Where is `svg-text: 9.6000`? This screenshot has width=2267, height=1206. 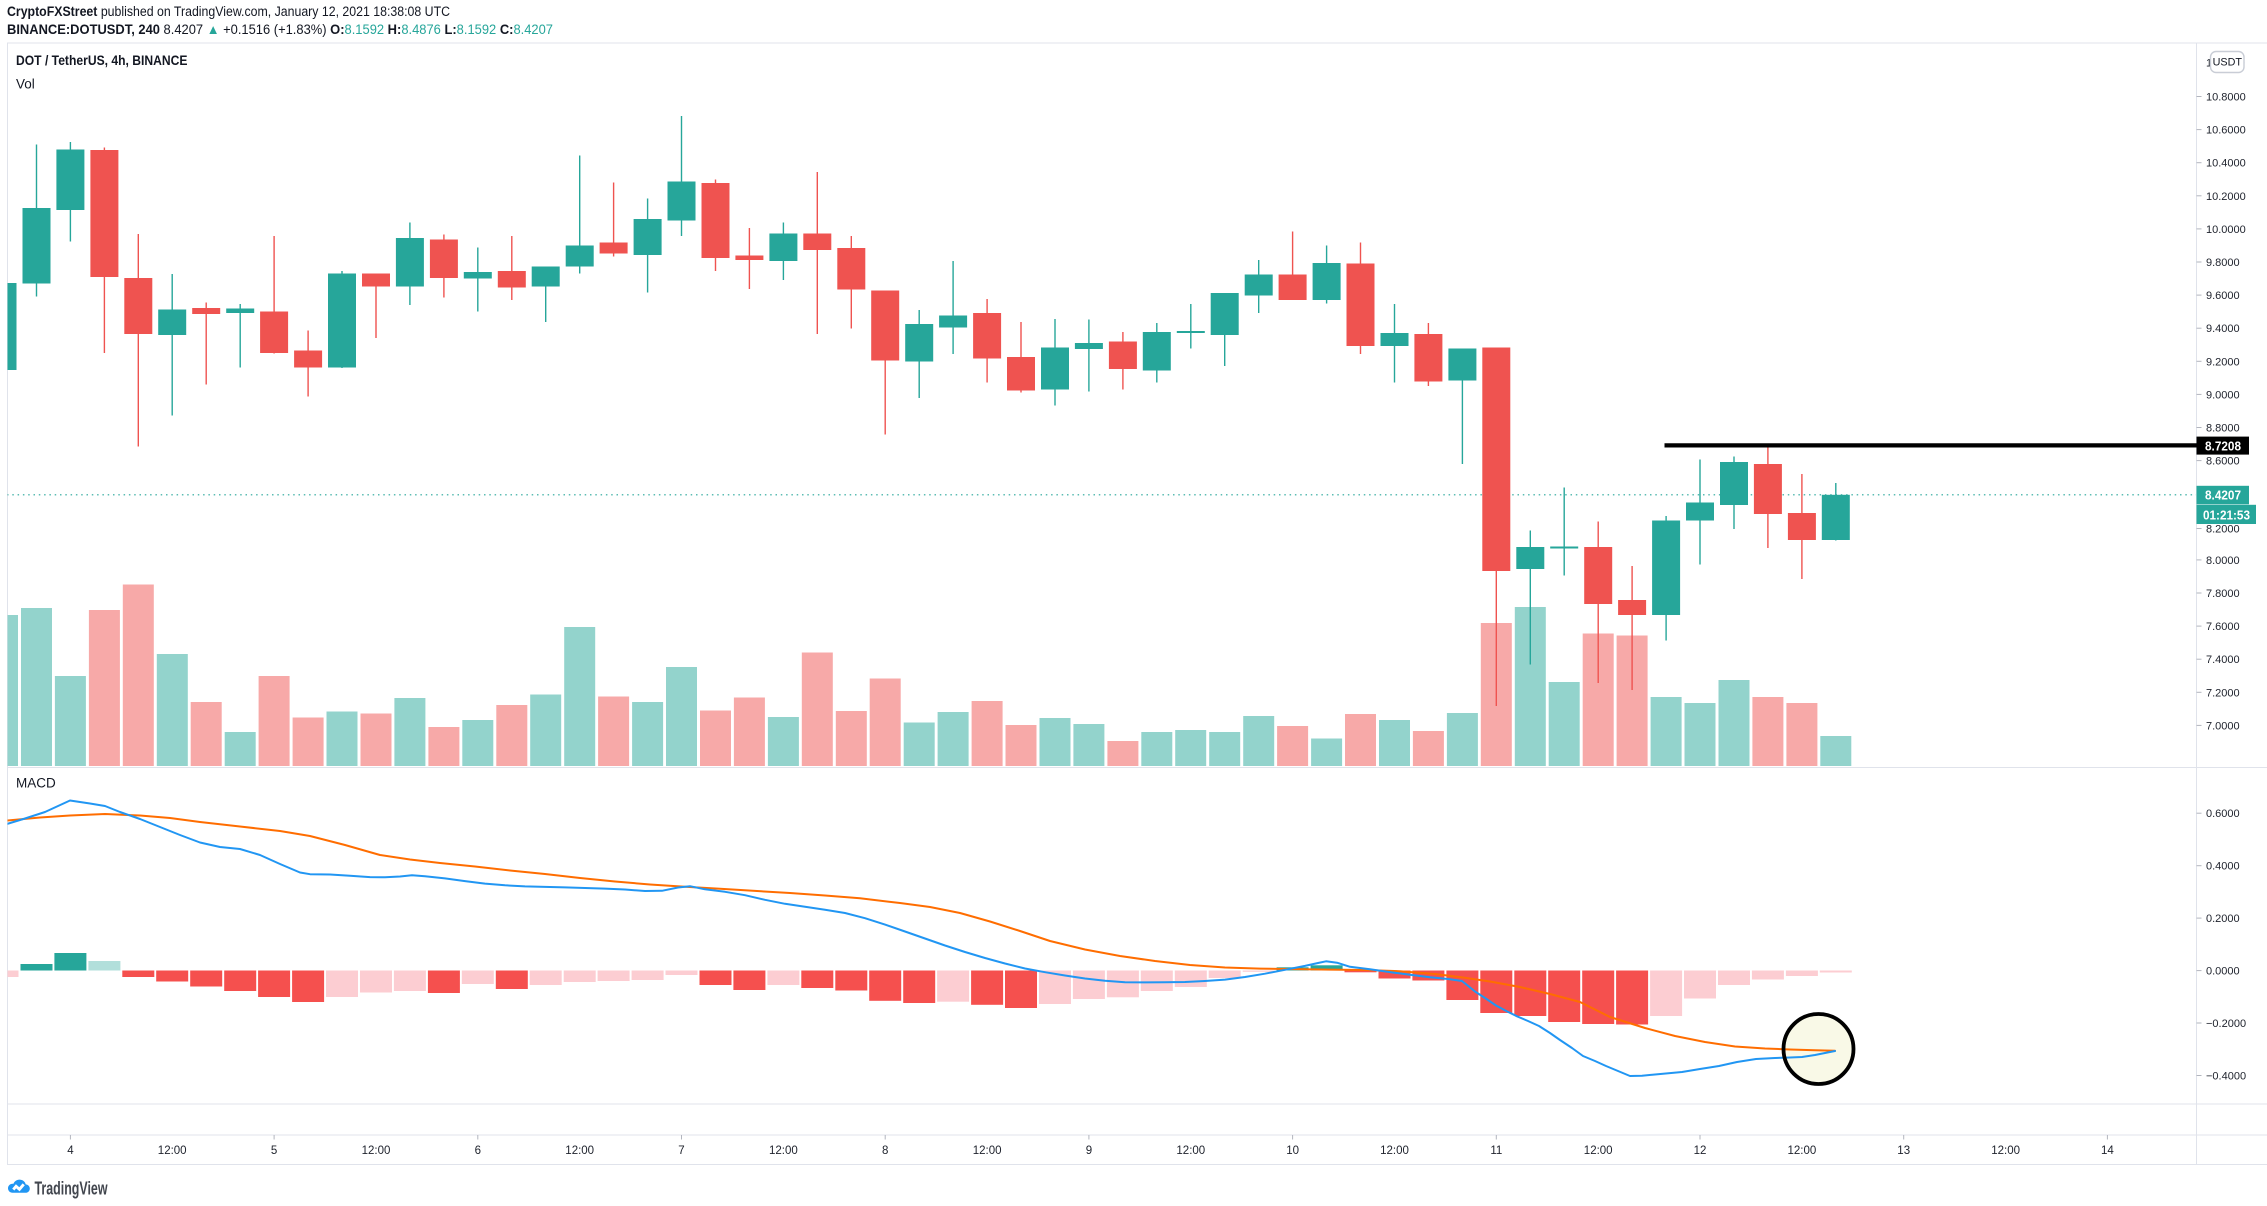
svg-text: 9.6000 is located at coordinates (2223, 296).